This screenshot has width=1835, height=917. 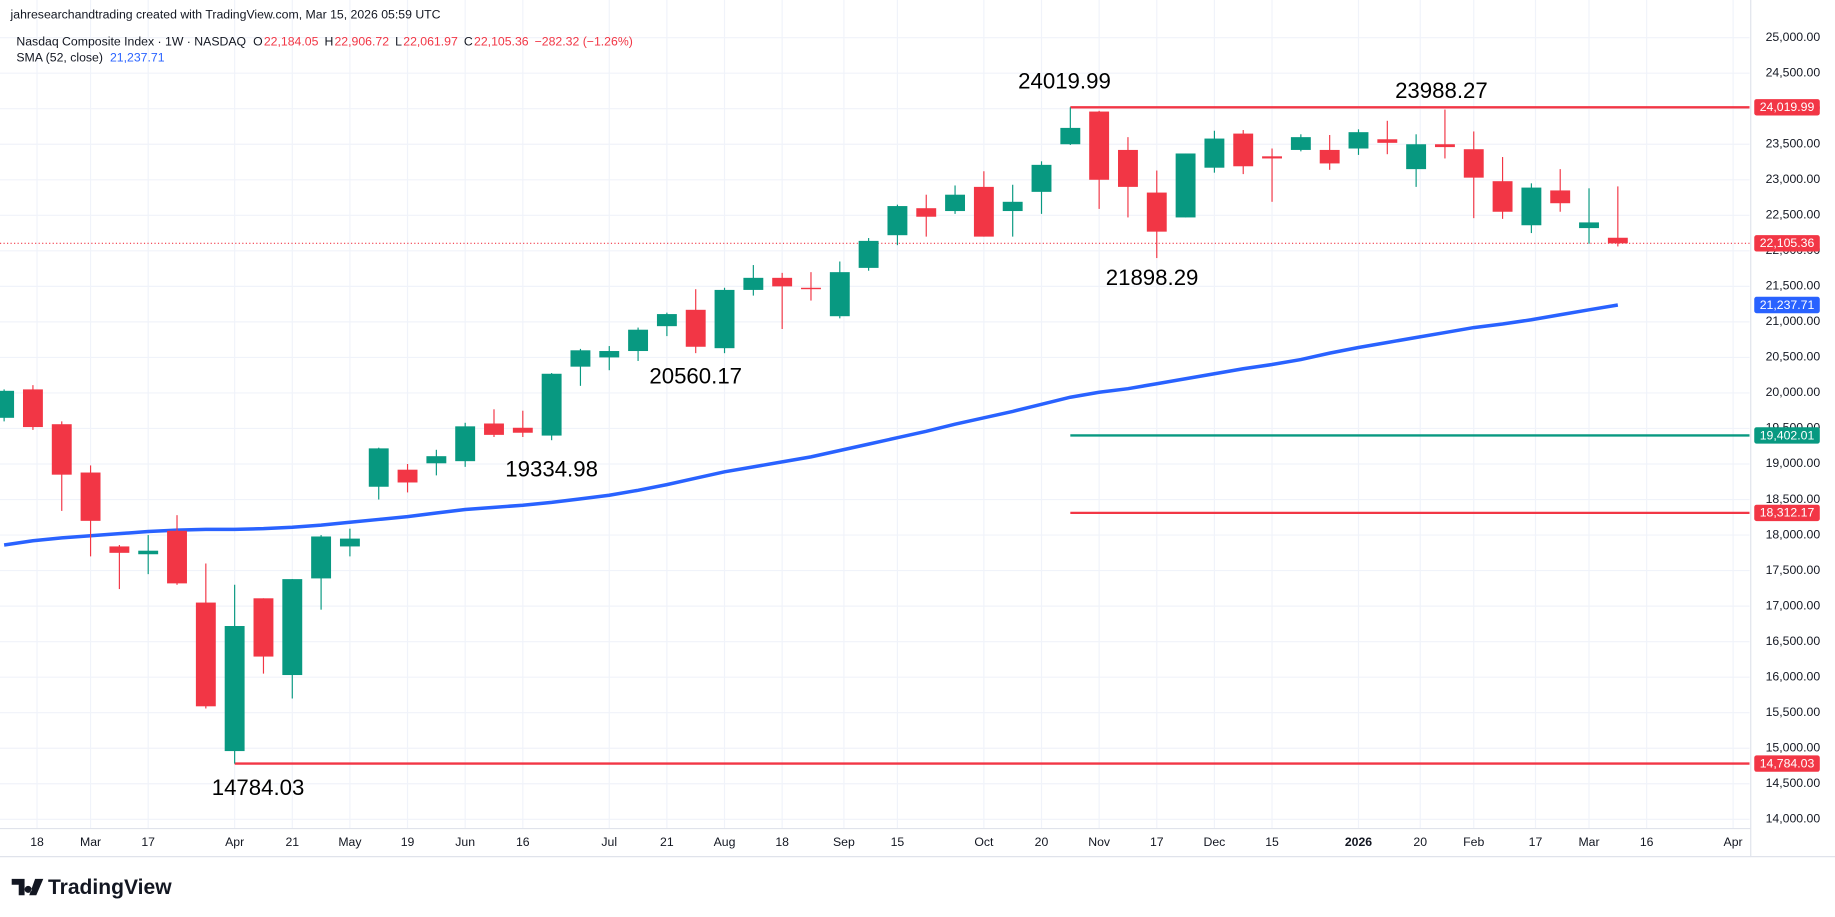 What do you see at coordinates (1358, 842) in the screenshot?
I see `x-tick-label: 2026` at bounding box center [1358, 842].